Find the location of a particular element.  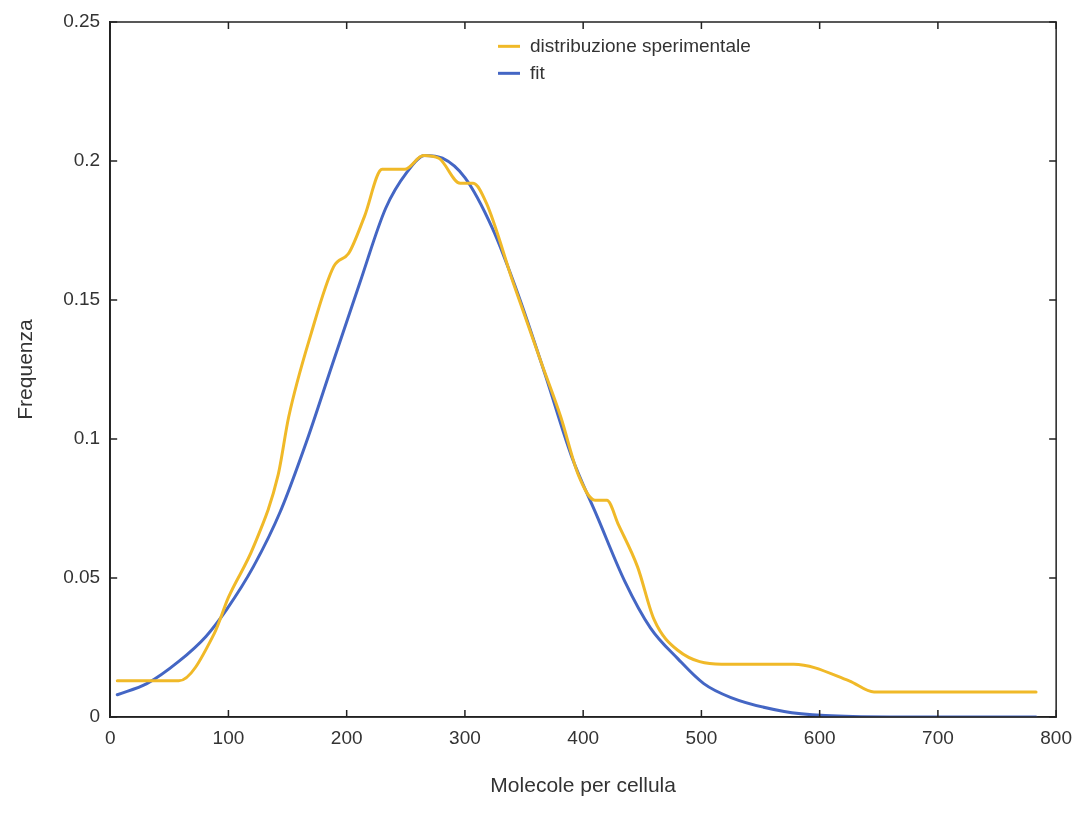

y-tick-label: 0 is located at coordinates (95, 716).